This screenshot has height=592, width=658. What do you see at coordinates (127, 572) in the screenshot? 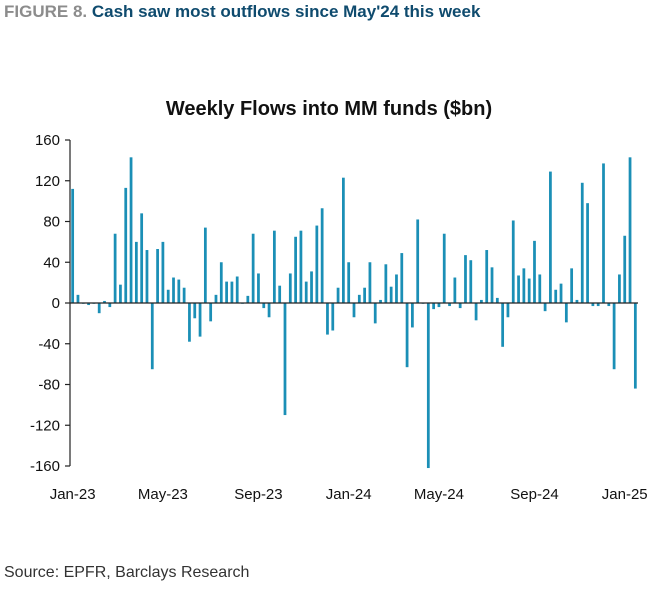
I see `source-note: Source: EPFR, Barclays Research` at bounding box center [127, 572].